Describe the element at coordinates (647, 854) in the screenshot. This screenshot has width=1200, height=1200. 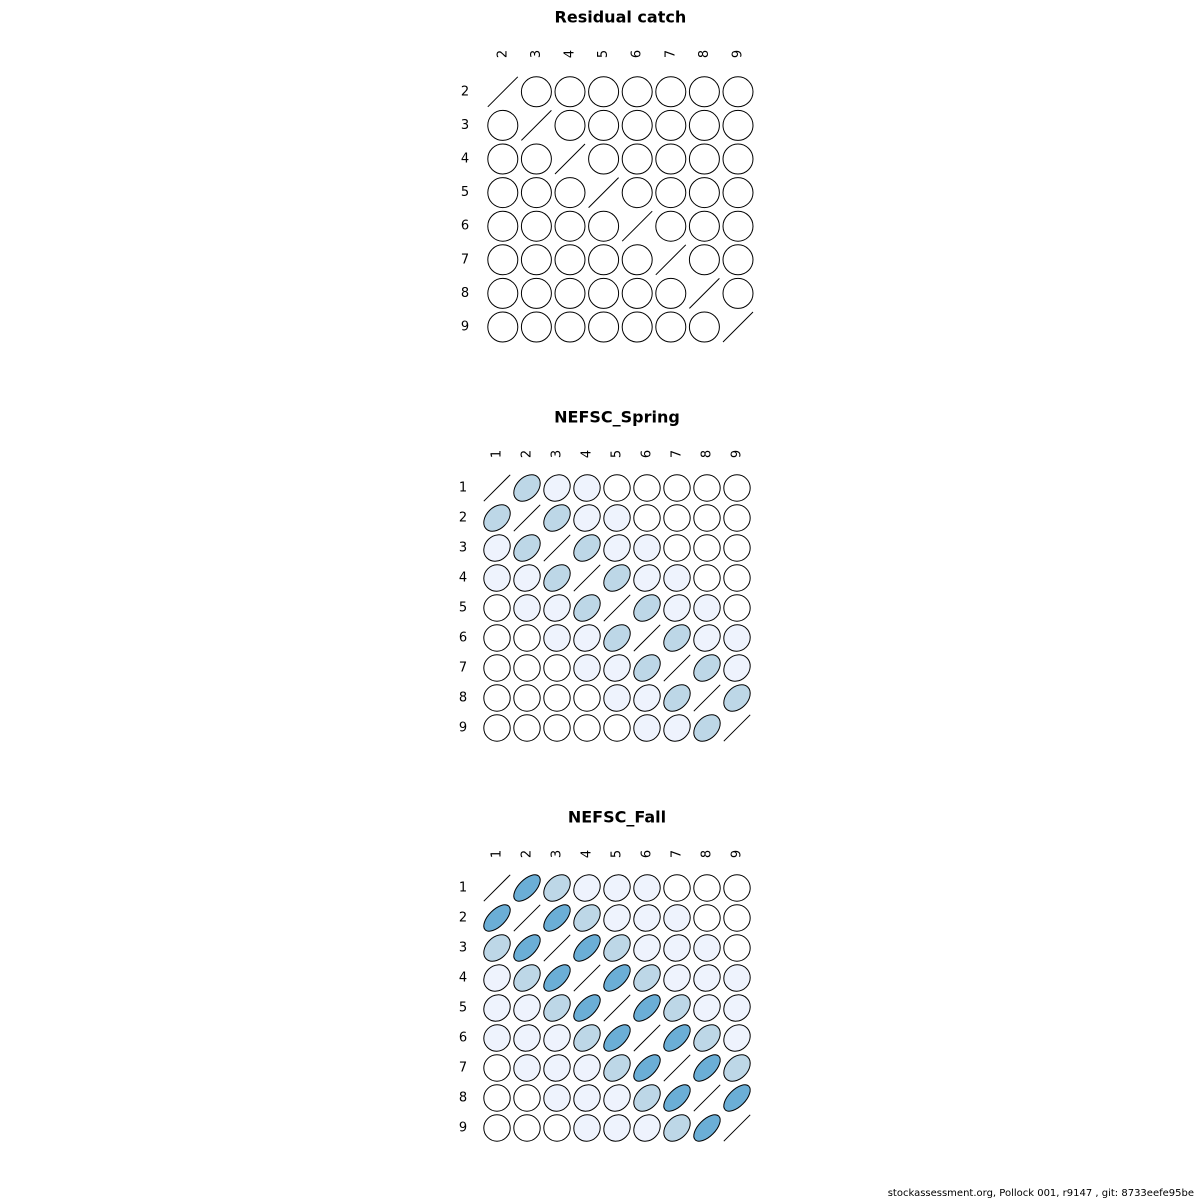
I see `column-tick-label: 6` at that location.